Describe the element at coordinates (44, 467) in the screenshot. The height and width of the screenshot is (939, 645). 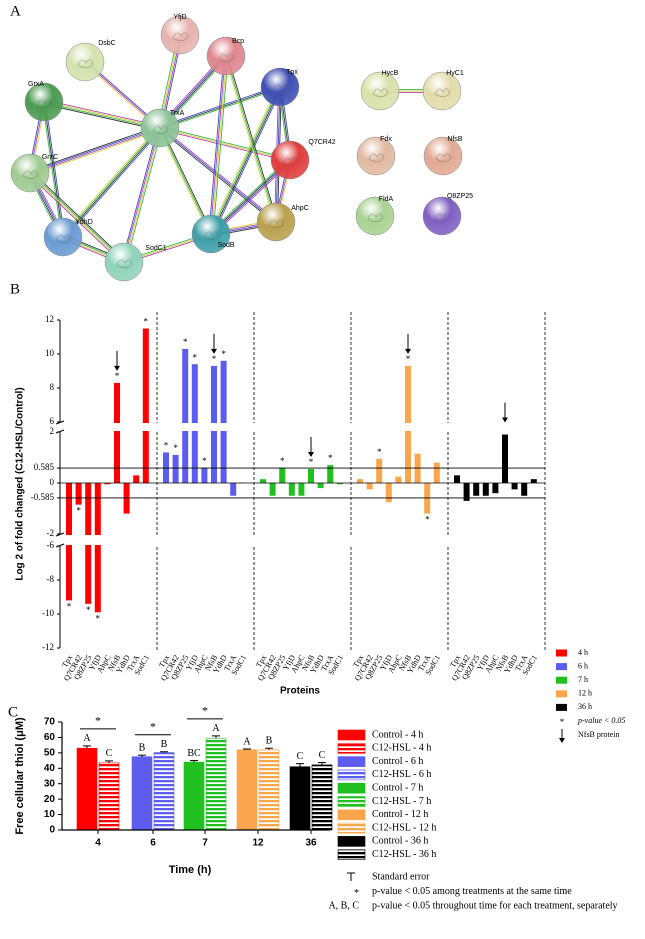
I see `y-tick-label: 0.585` at that location.